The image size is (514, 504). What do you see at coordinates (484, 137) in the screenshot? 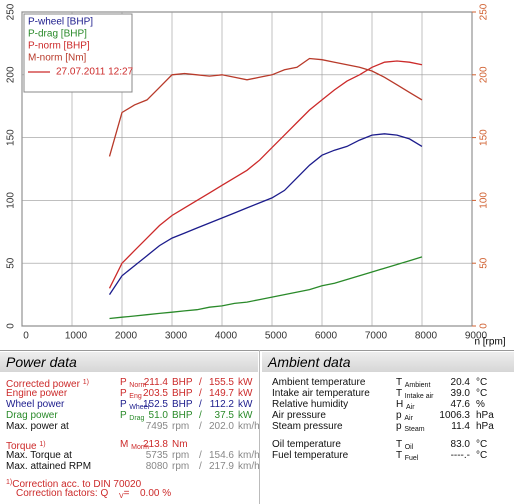
I see `y2-tick-label: 150` at bounding box center [484, 137].